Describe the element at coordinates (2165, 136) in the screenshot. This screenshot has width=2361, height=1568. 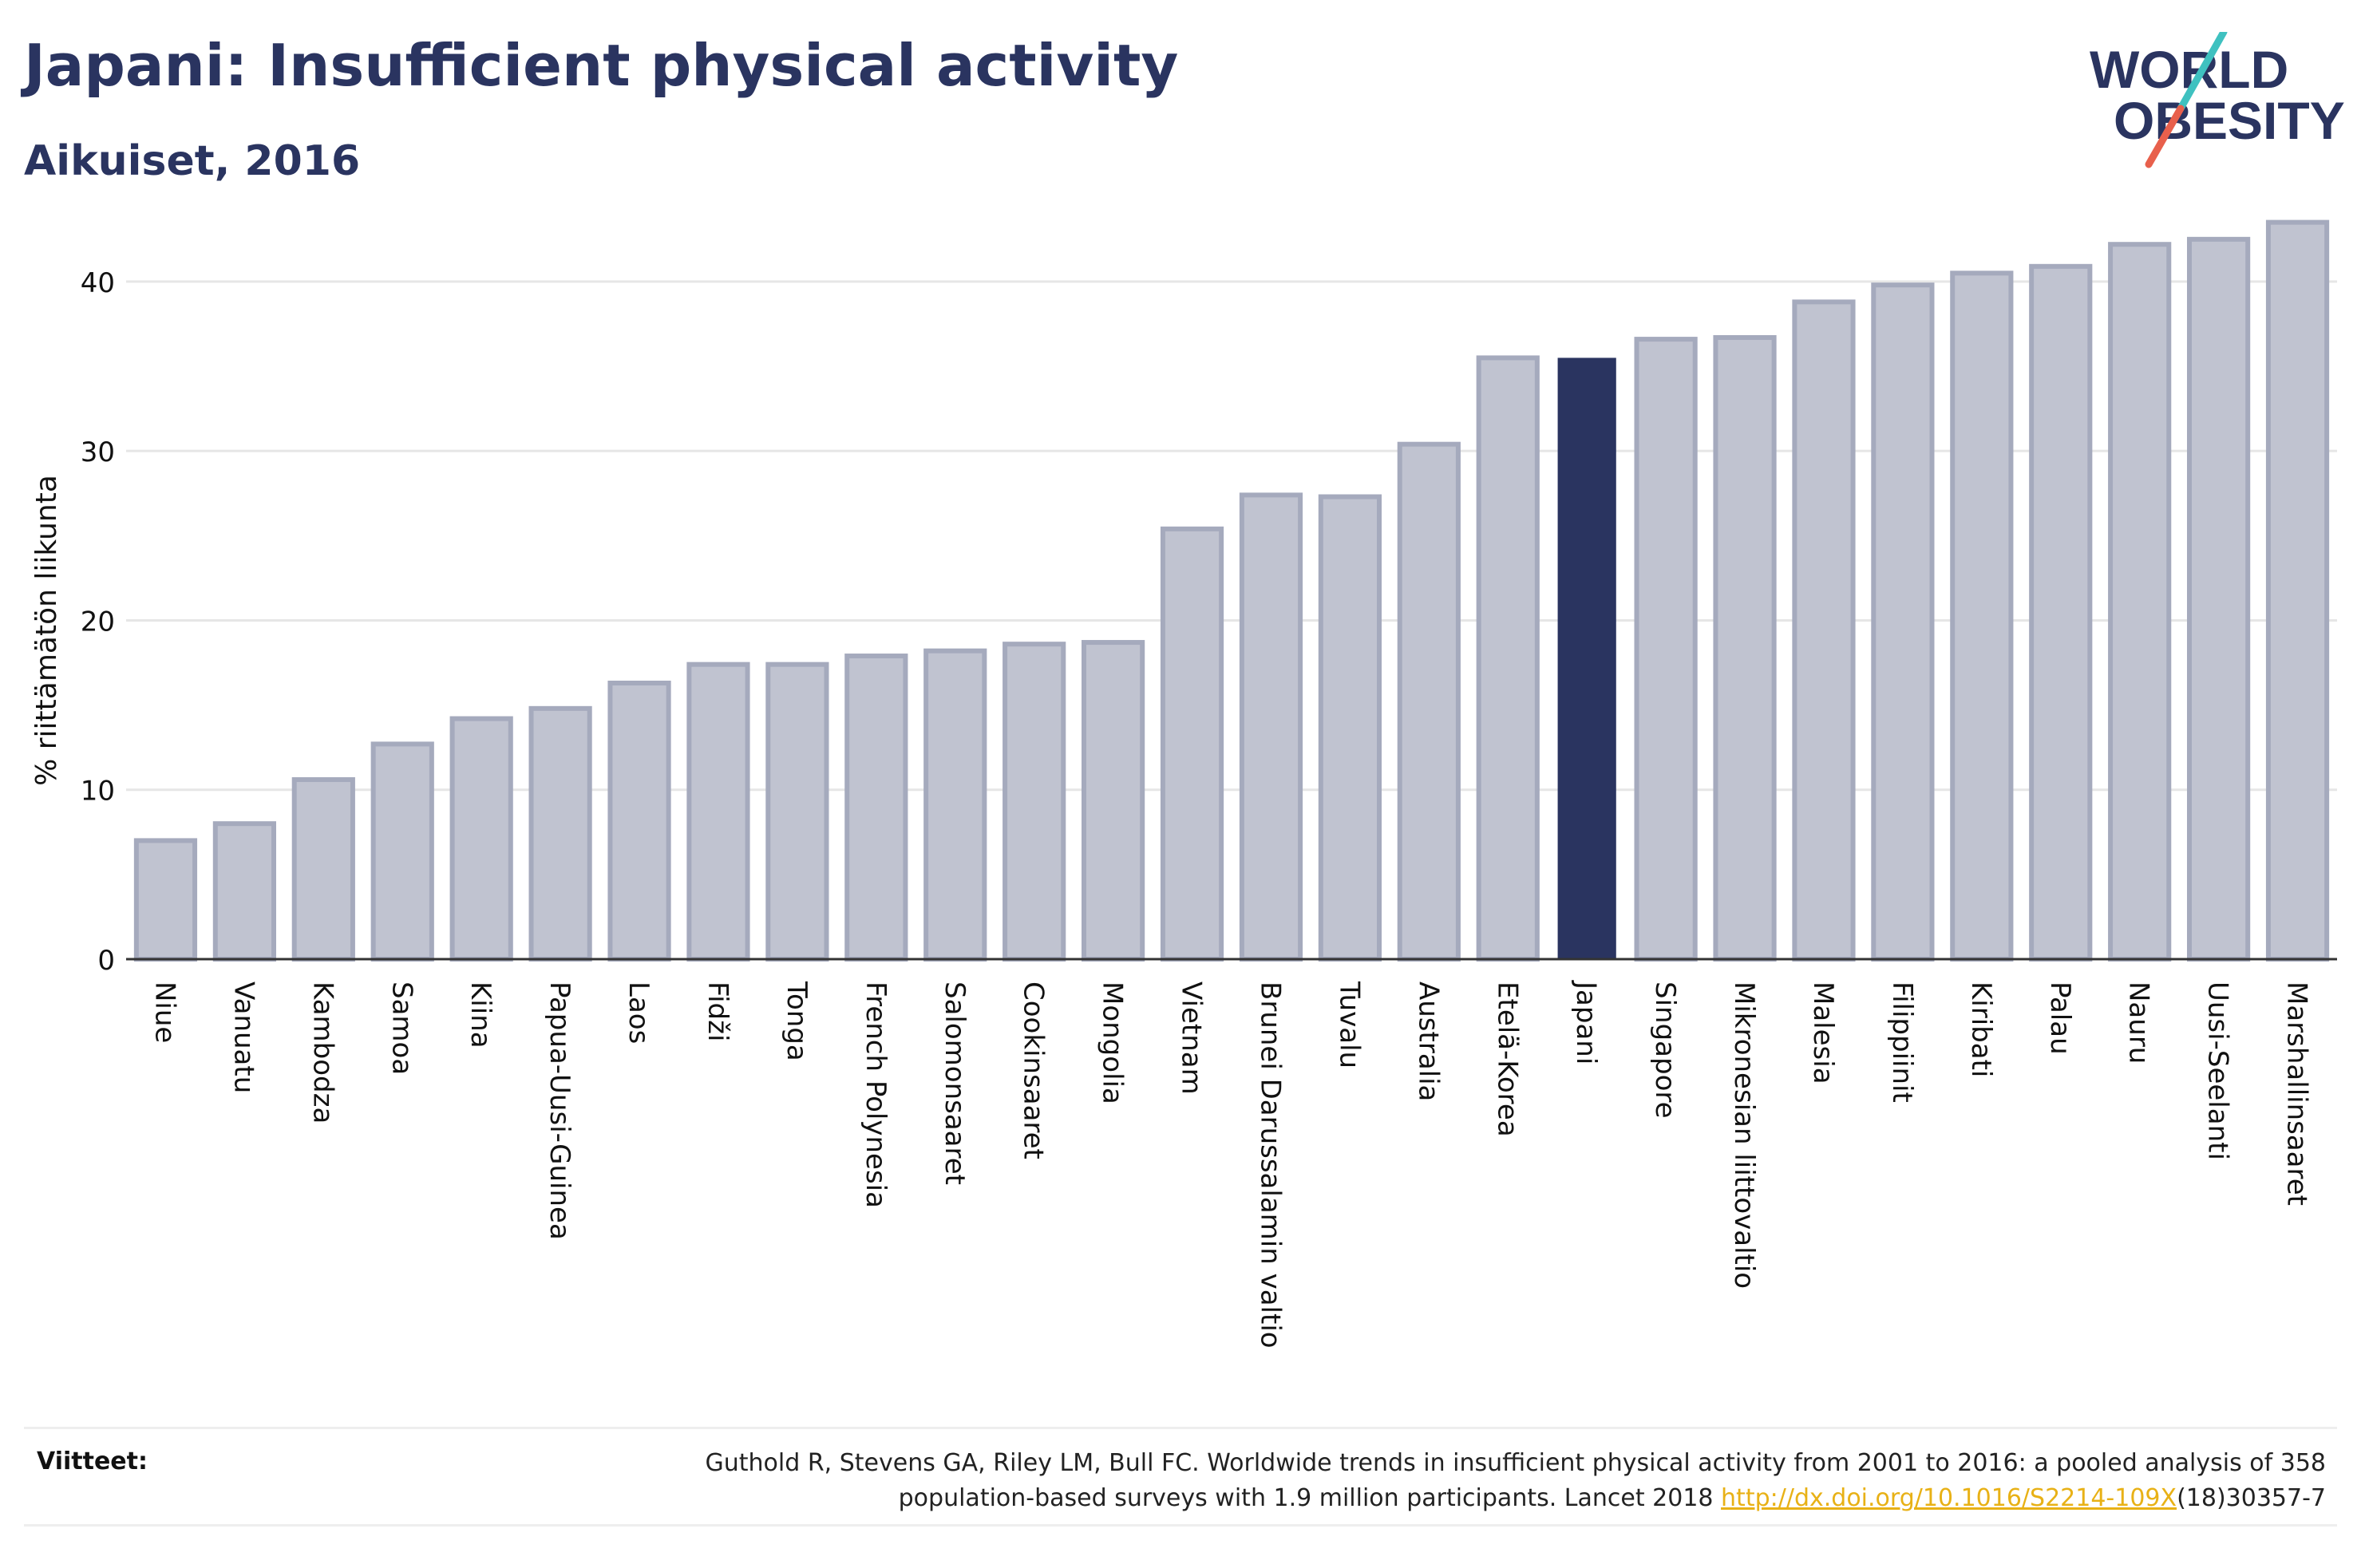
I see `logo-slash-coral` at that location.